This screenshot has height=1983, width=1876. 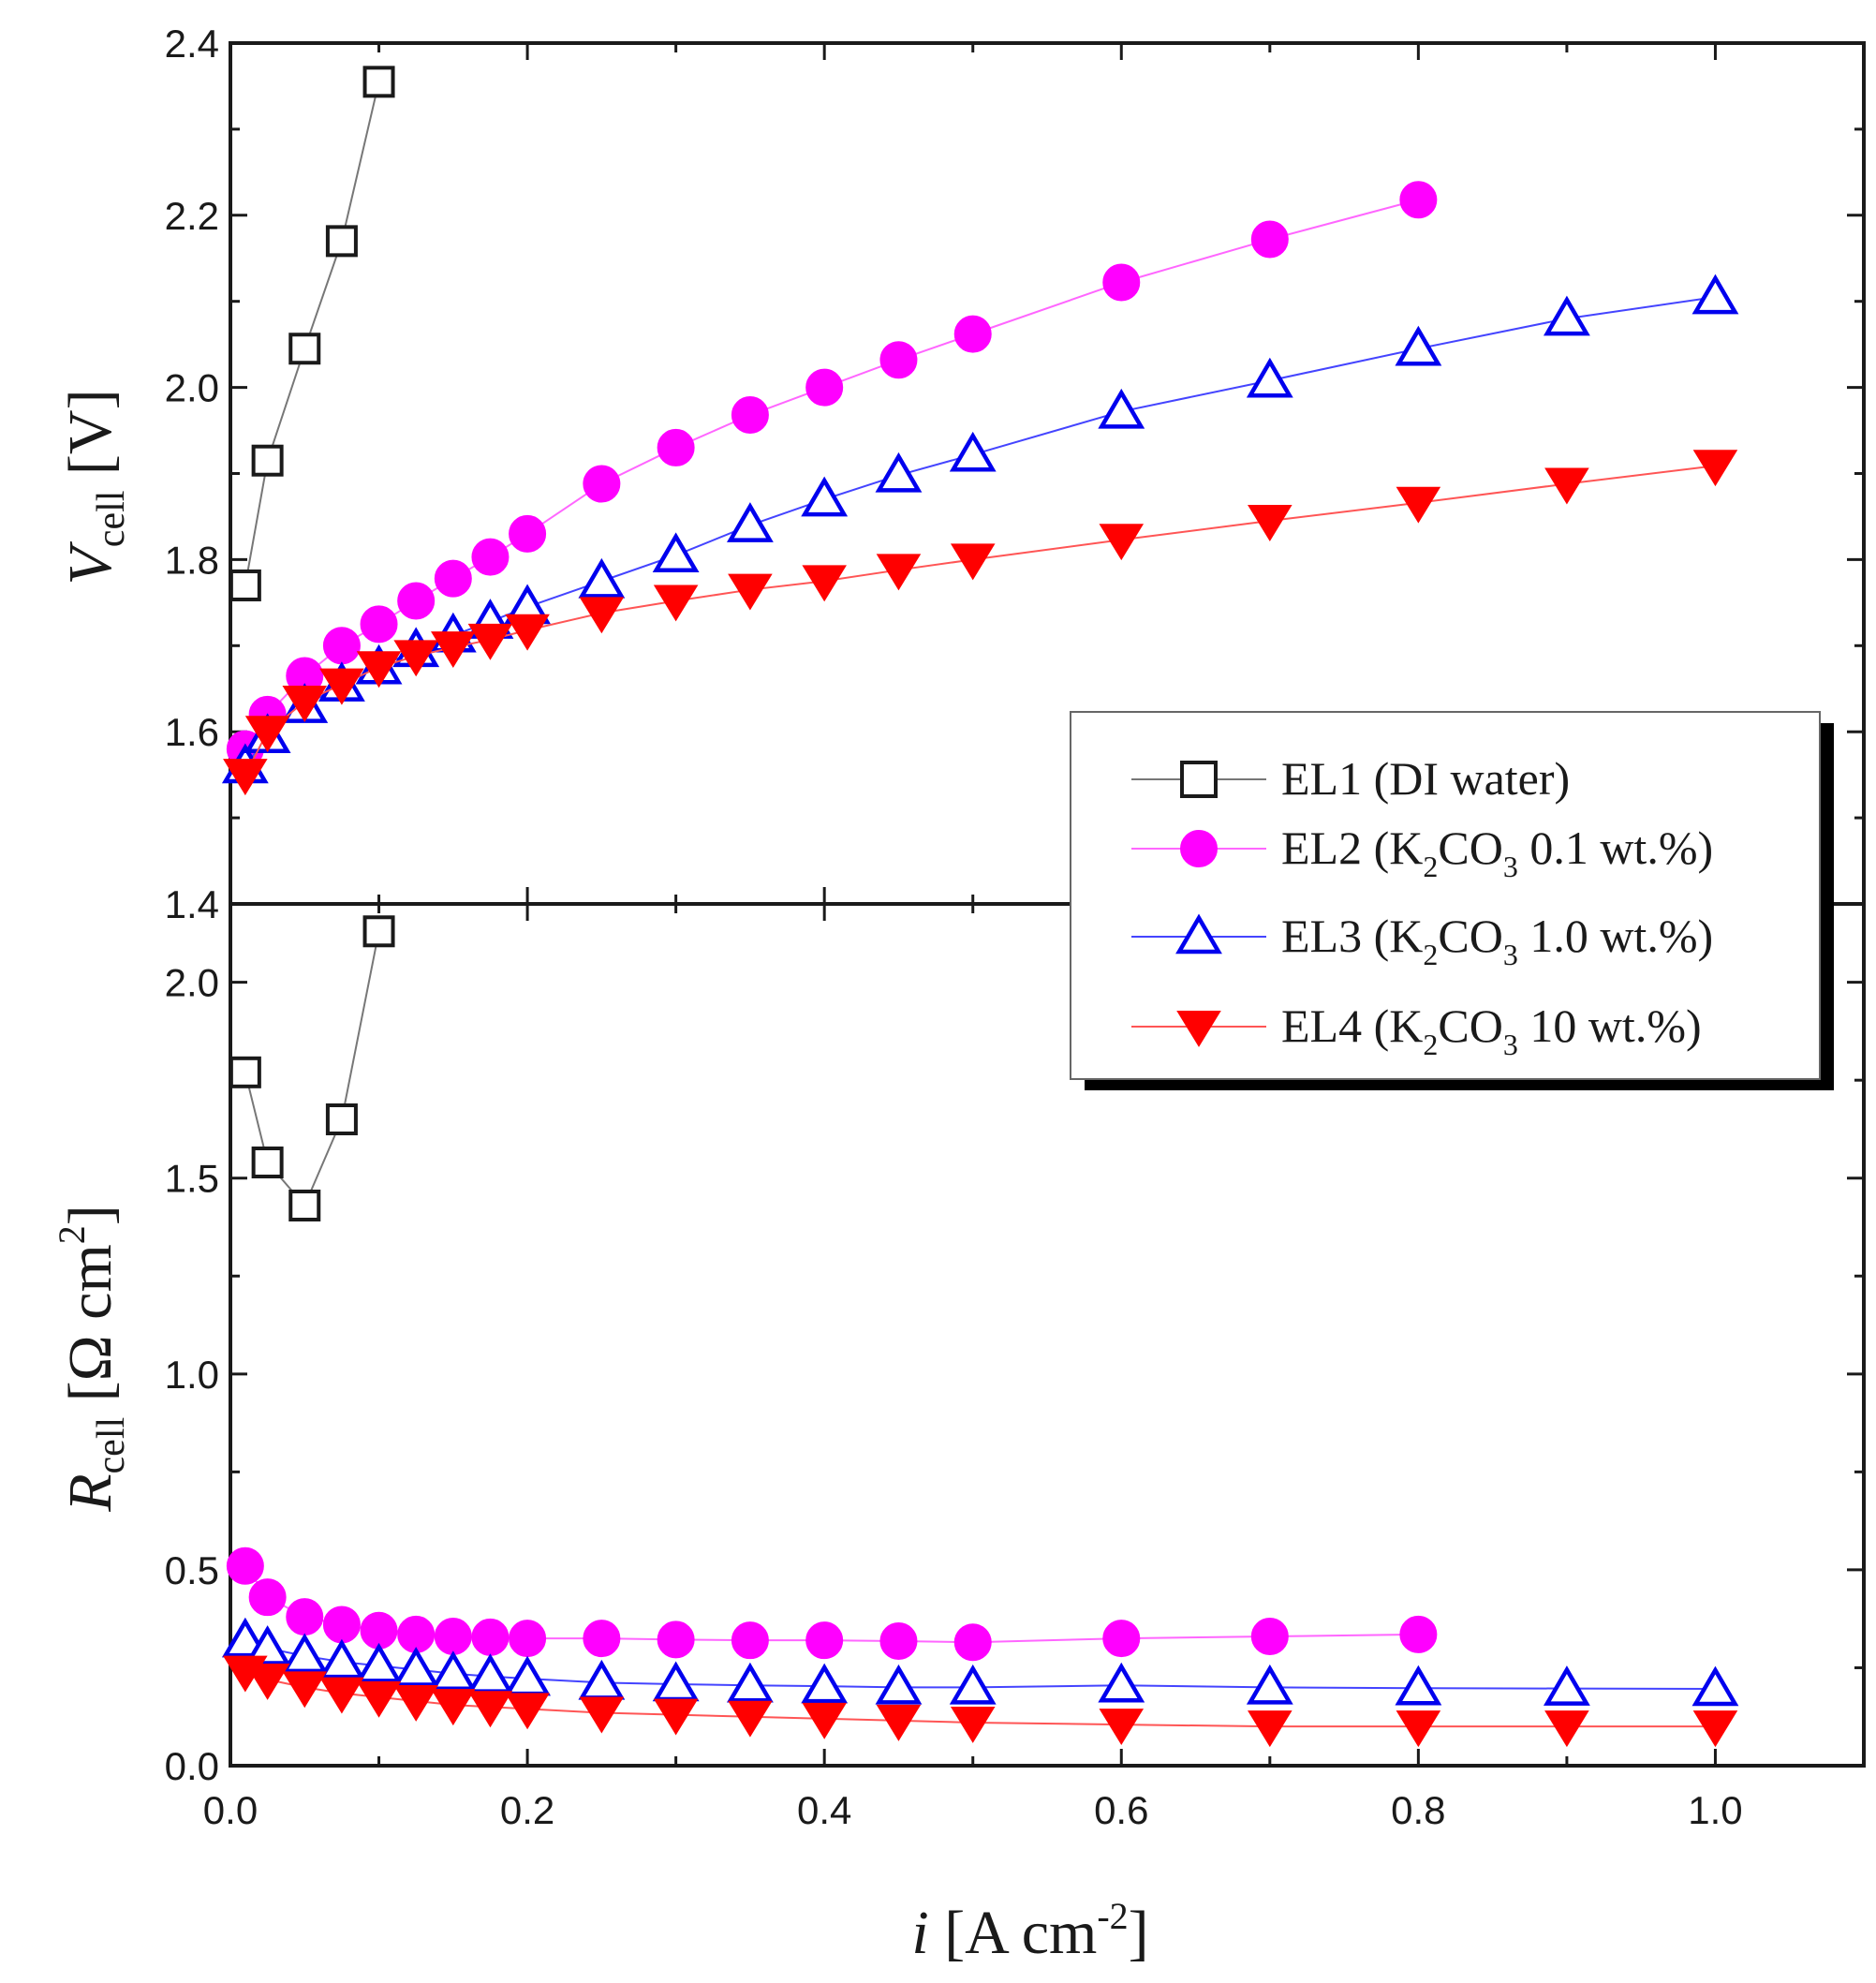 I want to click on legend-marker-el2, so click(x=1199, y=848).